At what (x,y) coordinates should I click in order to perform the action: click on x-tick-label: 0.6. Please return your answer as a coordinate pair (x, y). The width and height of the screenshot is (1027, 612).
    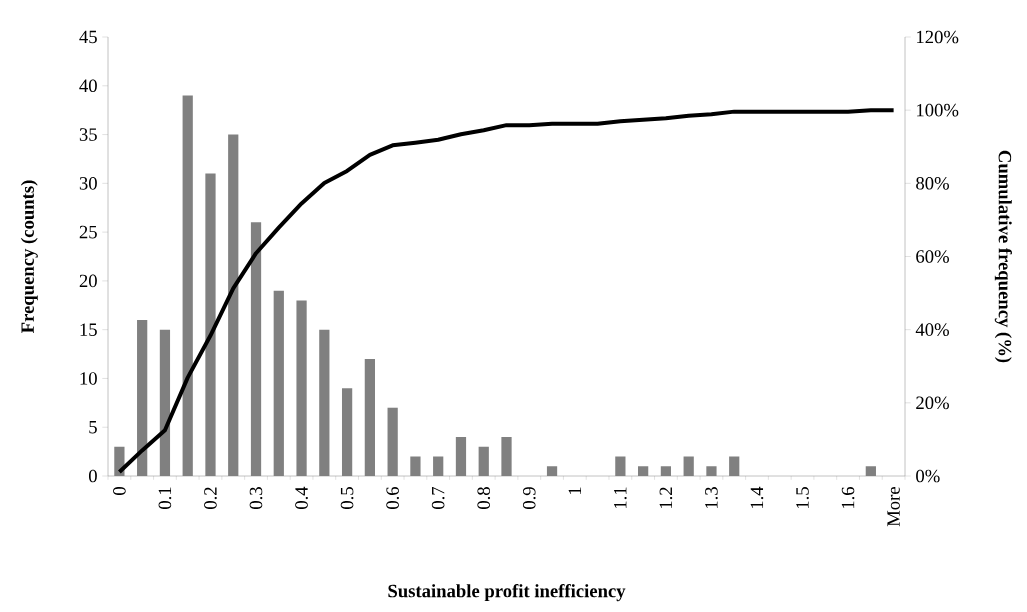
    Looking at the image, I should click on (392, 498).